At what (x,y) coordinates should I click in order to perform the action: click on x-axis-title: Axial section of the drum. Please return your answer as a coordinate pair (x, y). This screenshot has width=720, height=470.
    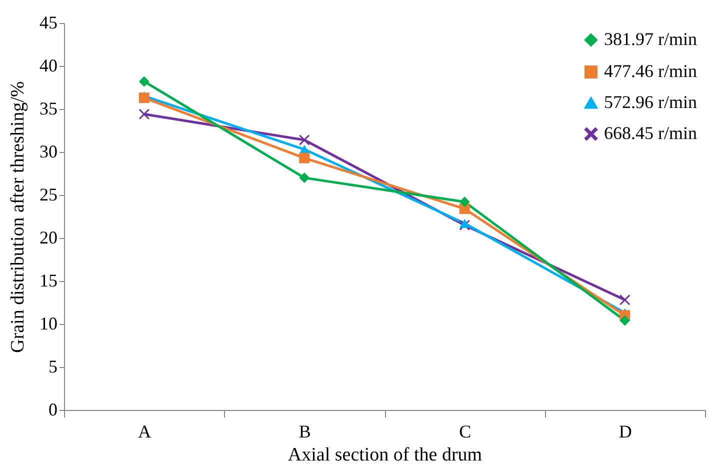
    Looking at the image, I should click on (385, 455).